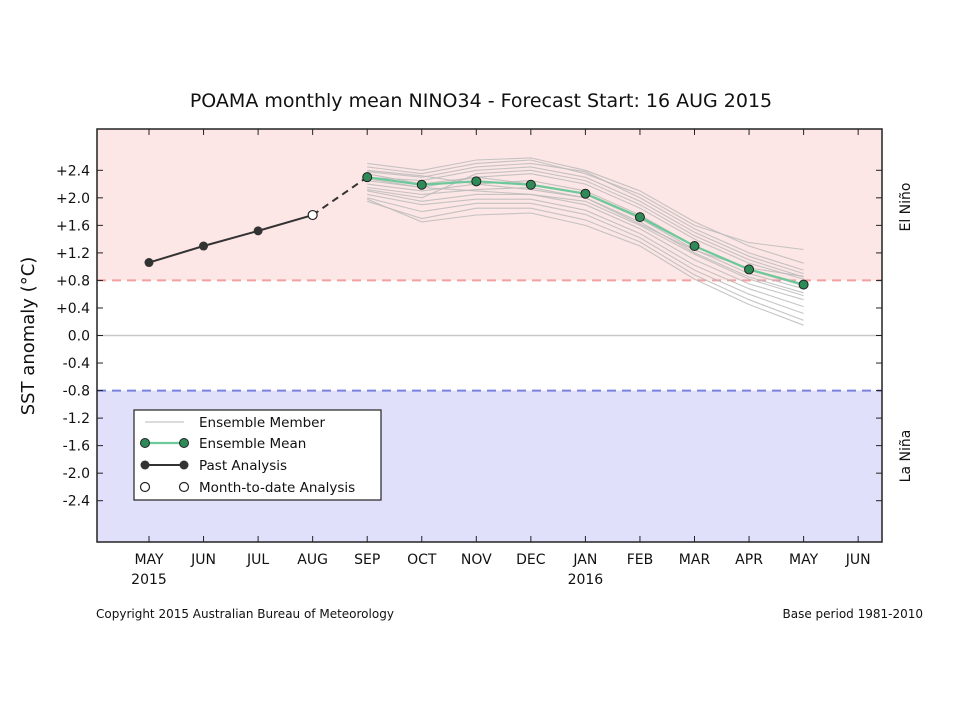  What do you see at coordinates (312, 560) in the screenshot?
I see `x-tick-label: AUG` at bounding box center [312, 560].